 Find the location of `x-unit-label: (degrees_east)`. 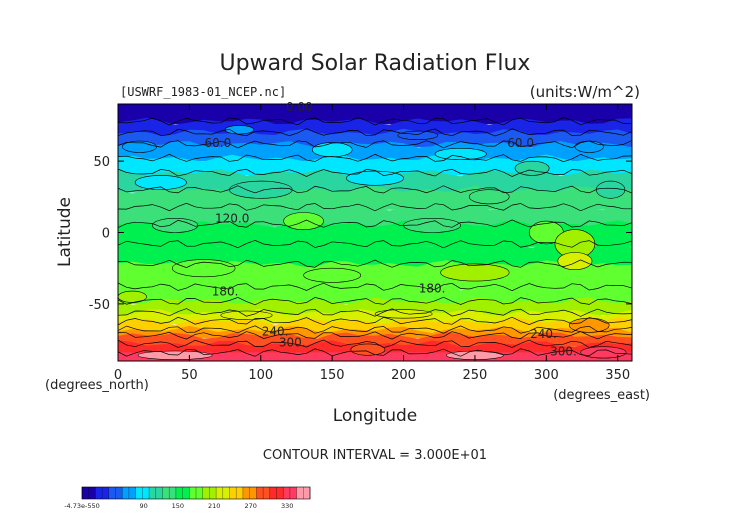

x-unit-label: (degrees_east) is located at coordinates (601, 395).